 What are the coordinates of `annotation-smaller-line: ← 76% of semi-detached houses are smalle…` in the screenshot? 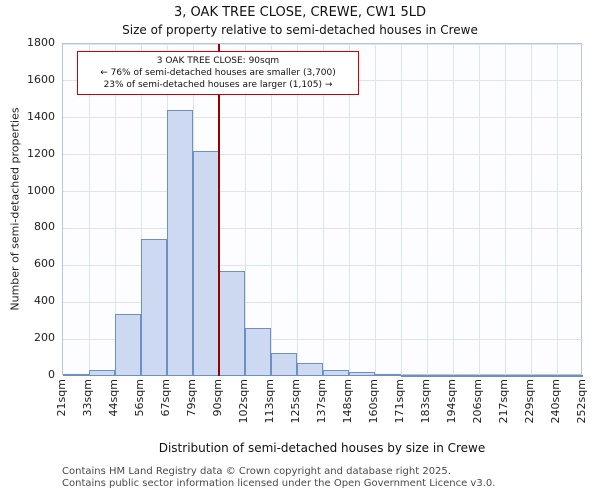 It's located at (218, 73).